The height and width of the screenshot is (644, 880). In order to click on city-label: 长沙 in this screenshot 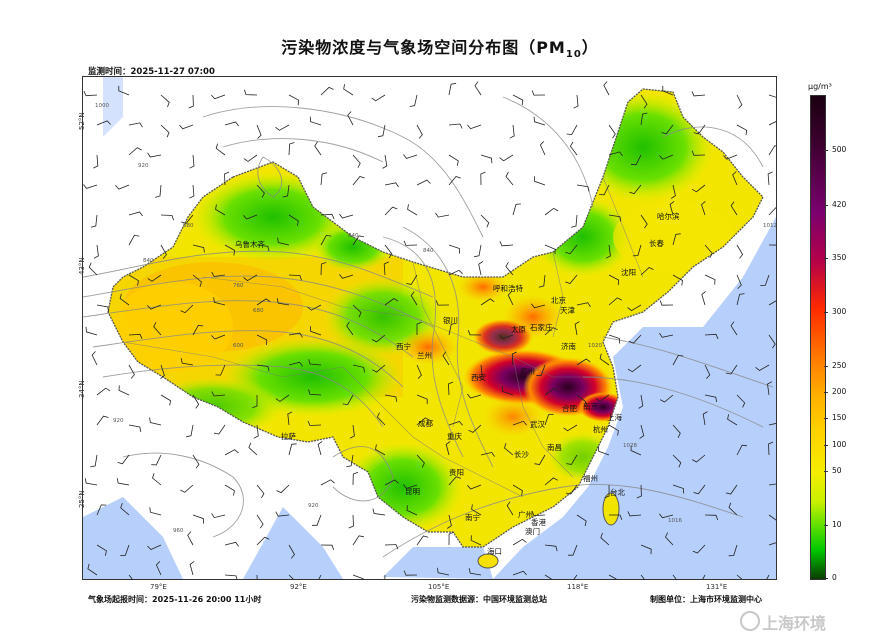, I will do `click(521, 454)`.